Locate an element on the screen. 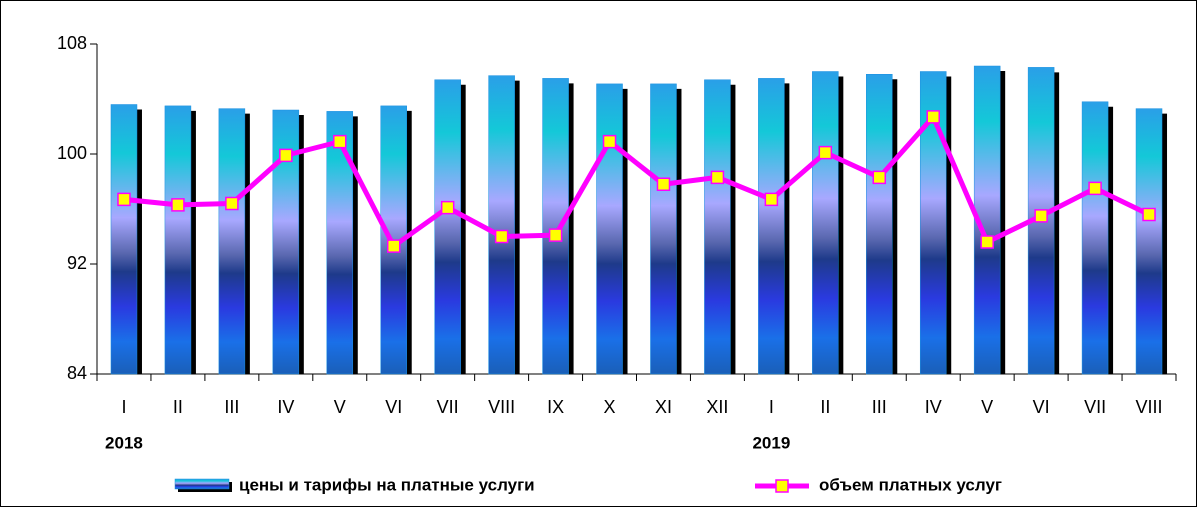  x-tick-label: XII is located at coordinates (717, 407).